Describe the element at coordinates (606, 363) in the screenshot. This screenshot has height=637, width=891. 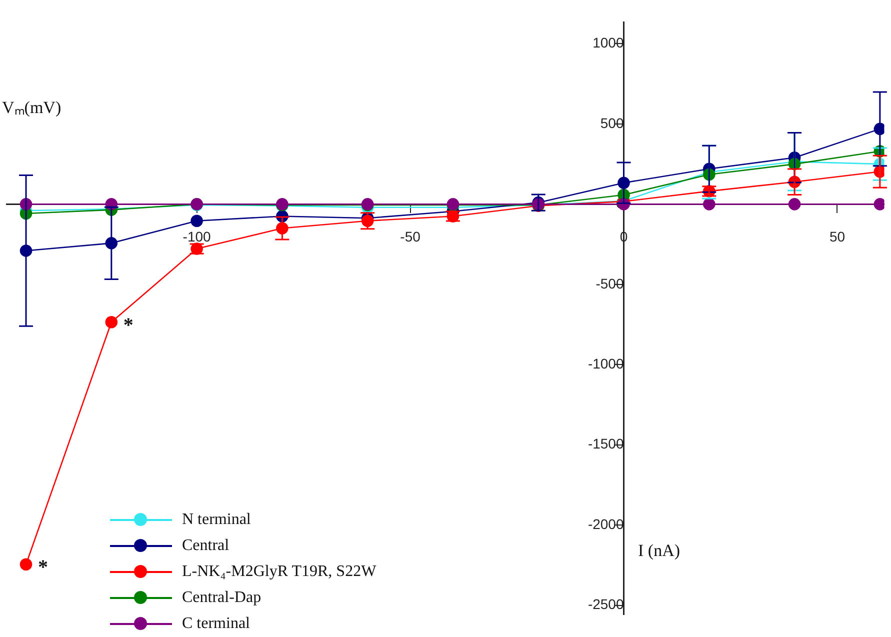
I see `y-tick-label: -1000` at that location.